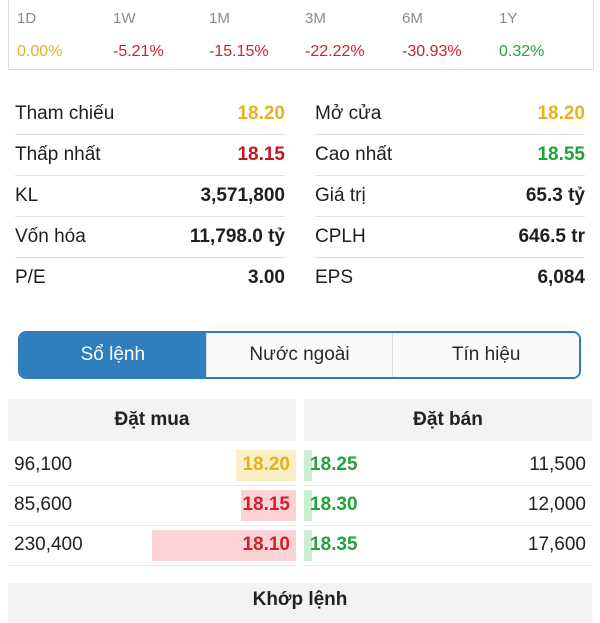  I want to click on sell-price: 18.30, so click(334, 504).